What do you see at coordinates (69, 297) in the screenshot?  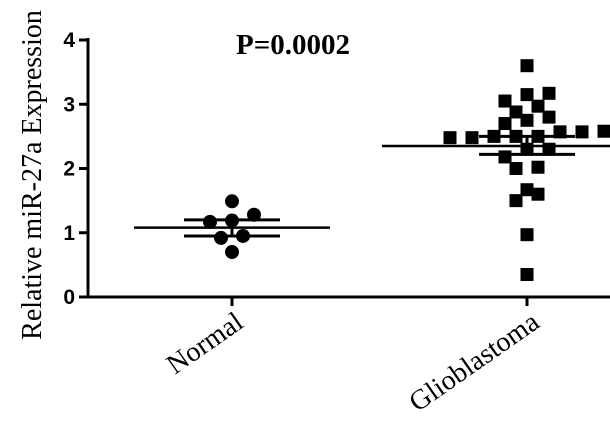 I see `y-tick-label: 0` at bounding box center [69, 297].